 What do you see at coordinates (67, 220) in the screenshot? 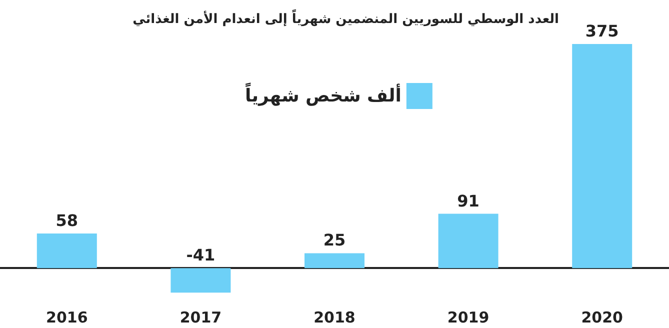
I see `data-label: 58` at bounding box center [67, 220].